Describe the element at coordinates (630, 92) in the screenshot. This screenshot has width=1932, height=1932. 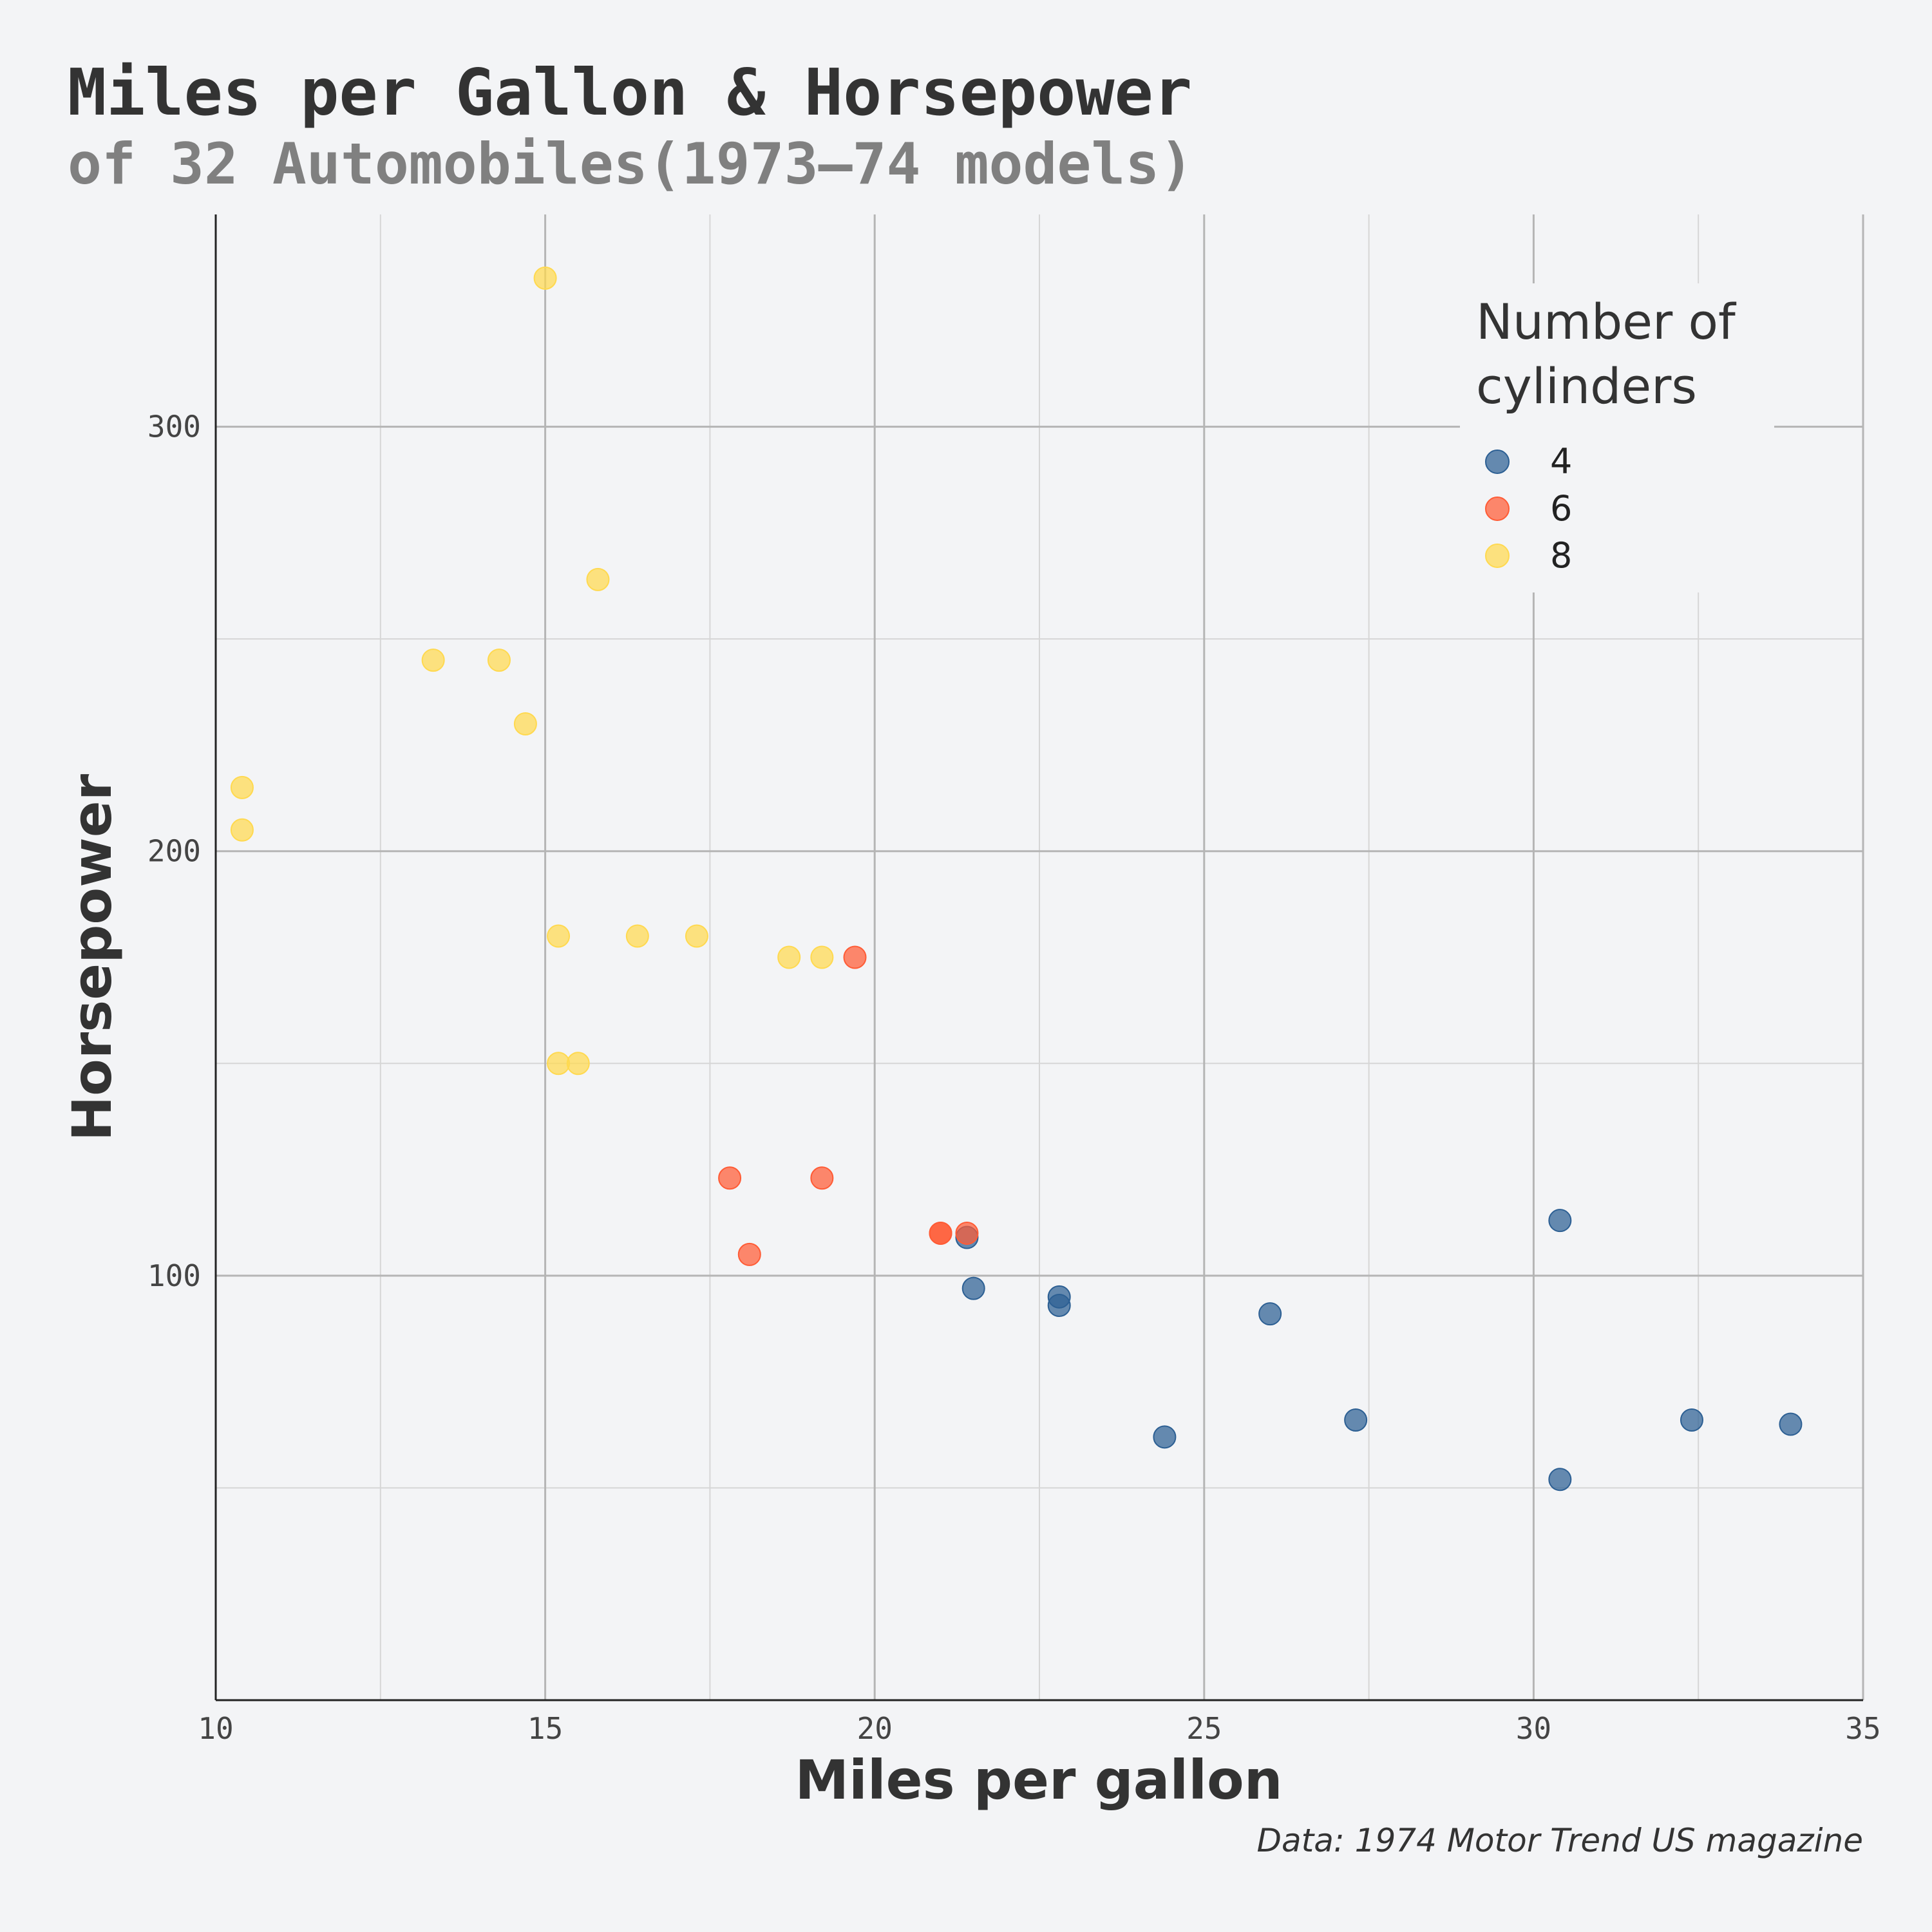
I see `chart-title: Miles per Gallon & Horsepower` at that location.